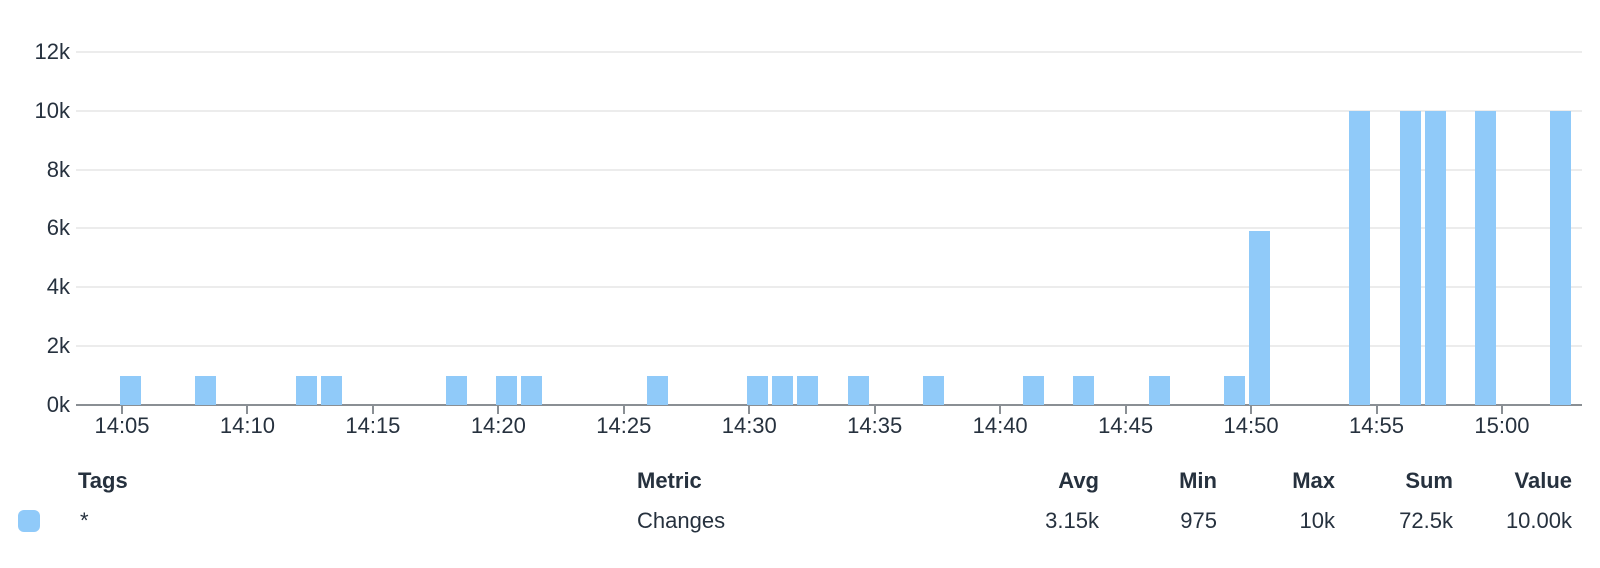 The height and width of the screenshot is (568, 1600). I want to click on y-axis-tick-label: 0k, so click(58, 404).